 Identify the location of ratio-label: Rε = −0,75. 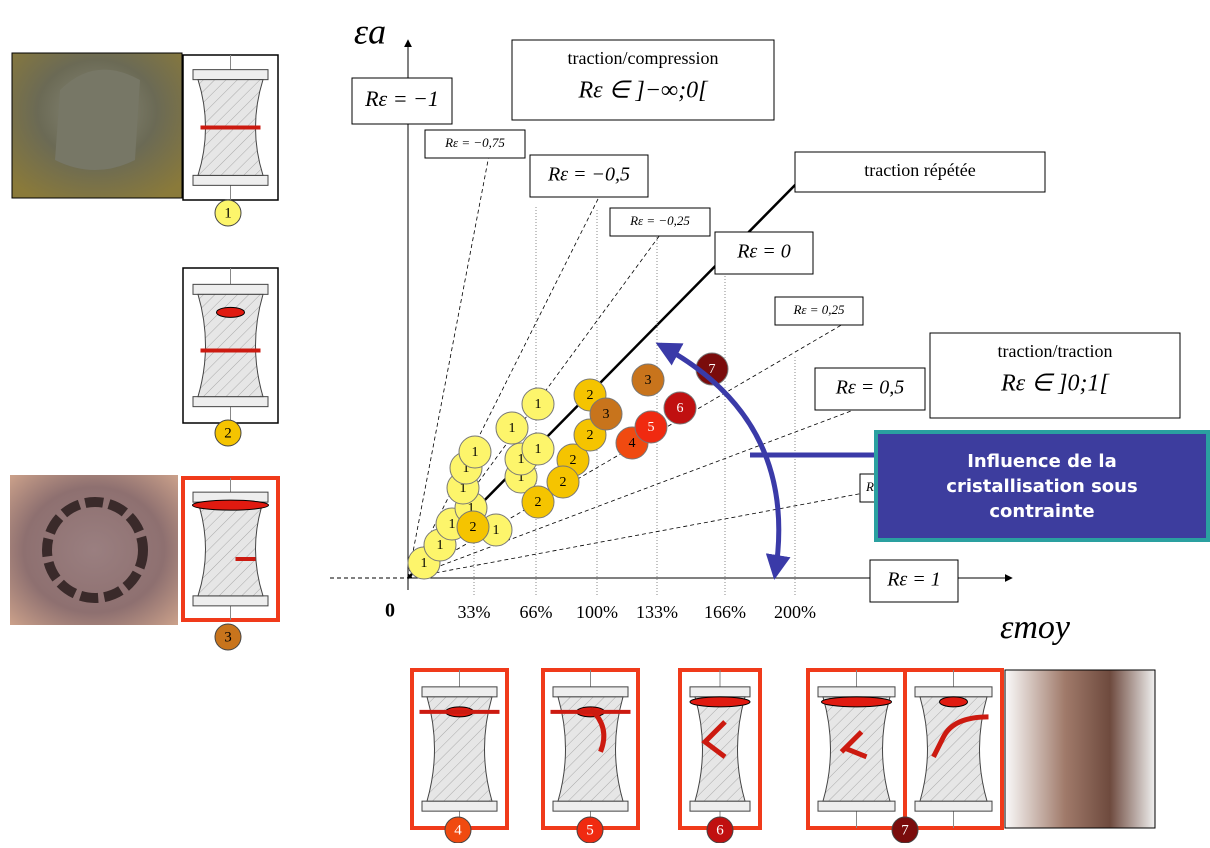
(474, 142).